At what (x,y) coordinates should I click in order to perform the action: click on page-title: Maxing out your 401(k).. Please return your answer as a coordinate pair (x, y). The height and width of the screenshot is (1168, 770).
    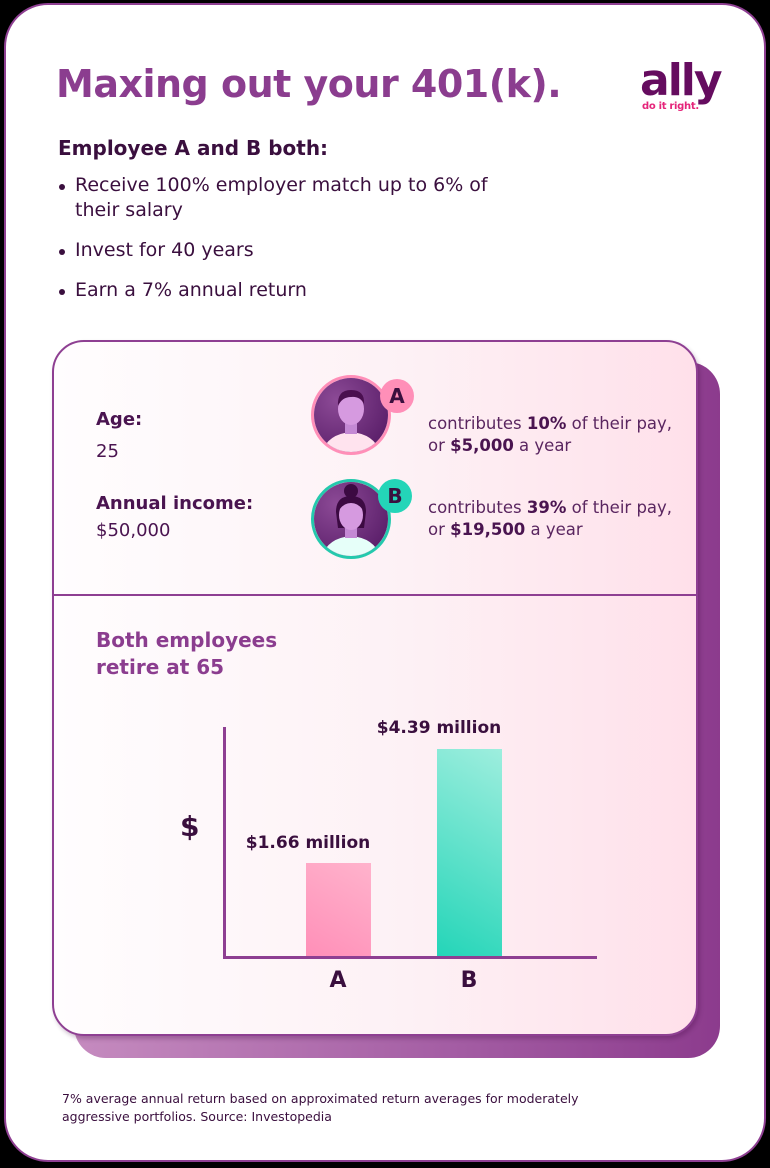
    Looking at the image, I should click on (309, 84).